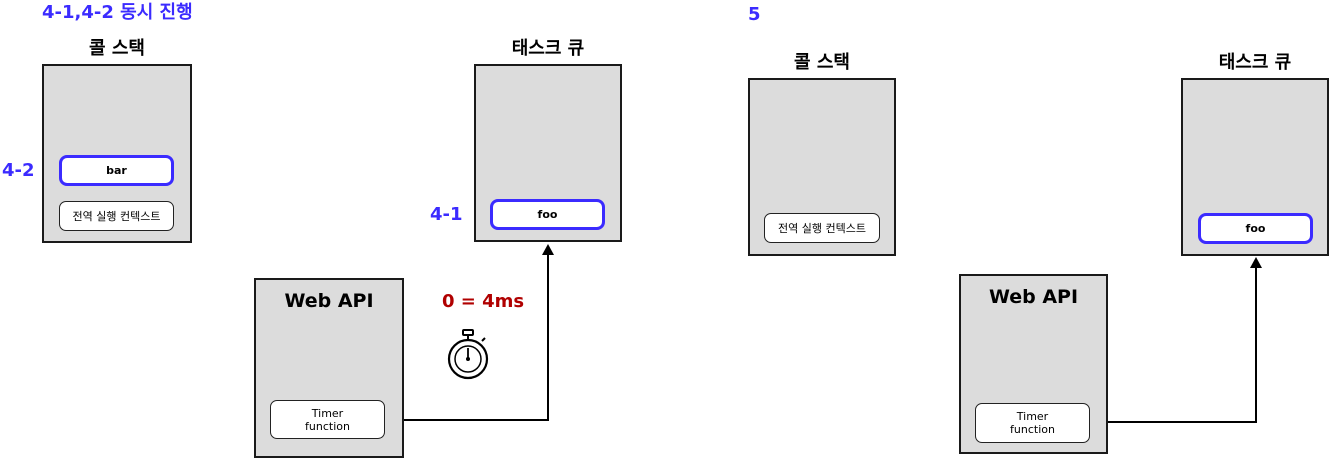 This screenshot has width=1330, height=458. Describe the element at coordinates (468, 354) in the screenshot. I see `stopwatch-icon` at that location.